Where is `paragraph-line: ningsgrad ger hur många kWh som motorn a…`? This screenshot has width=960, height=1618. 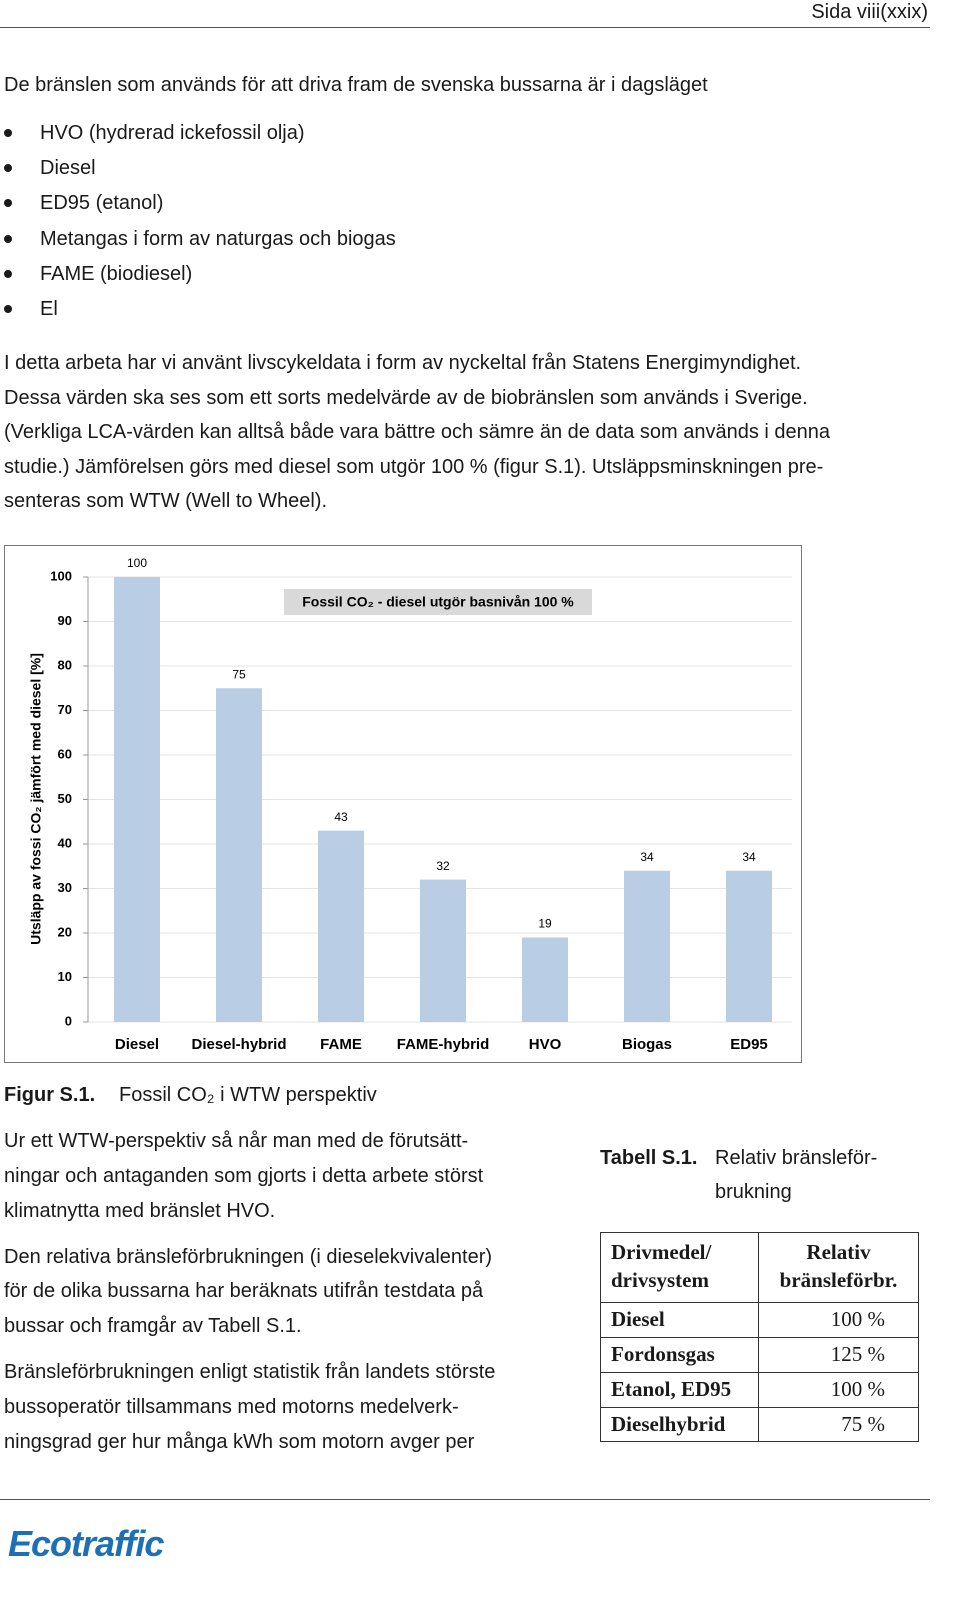
paragraph-line: ningsgrad ger hur många kWh som motorn a… is located at coordinates (239, 1441).